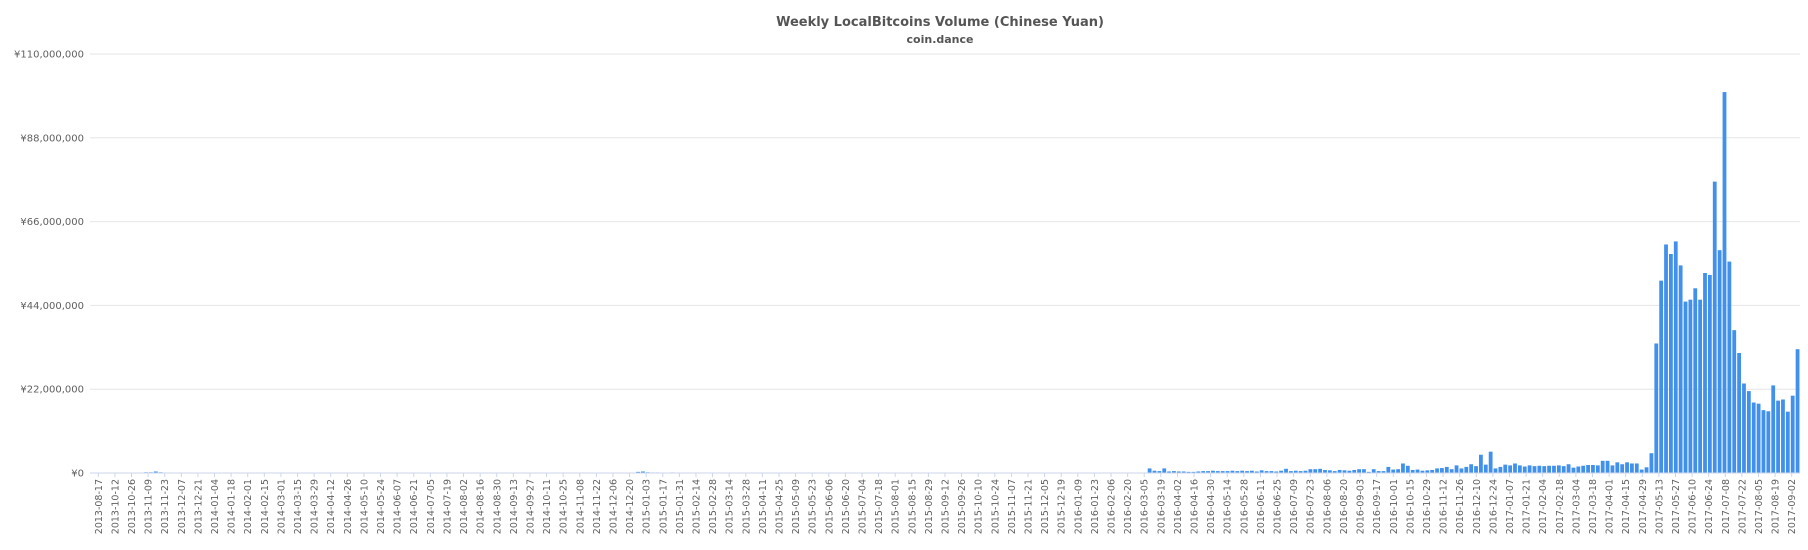 Image resolution: width=1808 pixels, height=550 pixels. I want to click on x-tick-label: 2016-08-06, so click(1327, 506).